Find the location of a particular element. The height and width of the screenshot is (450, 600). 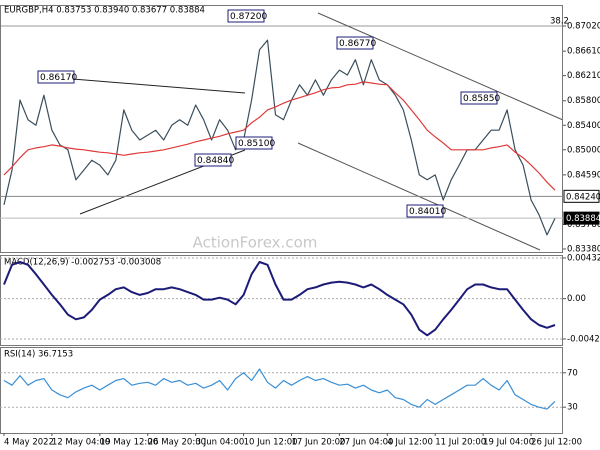

y-tick-label: 70 is located at coordinates (572, 373).